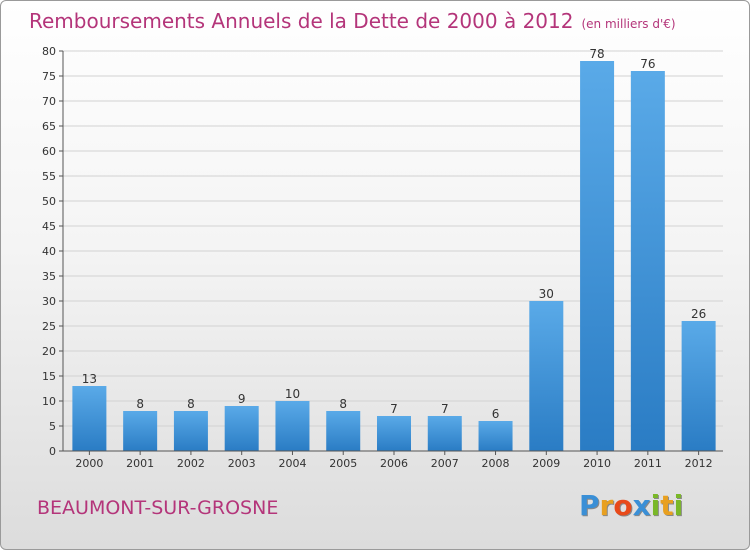  Describe the element at coordinates (546, 294) in the screenshot. I see `value-label-2009: 30` at that location.